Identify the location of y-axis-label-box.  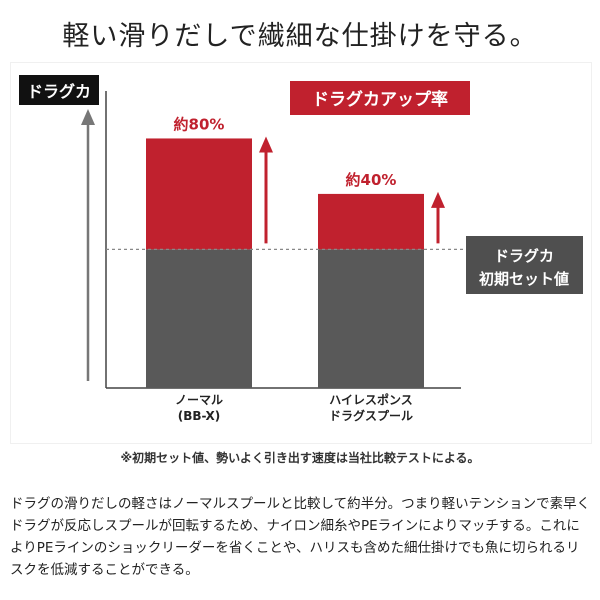
(59, 90).